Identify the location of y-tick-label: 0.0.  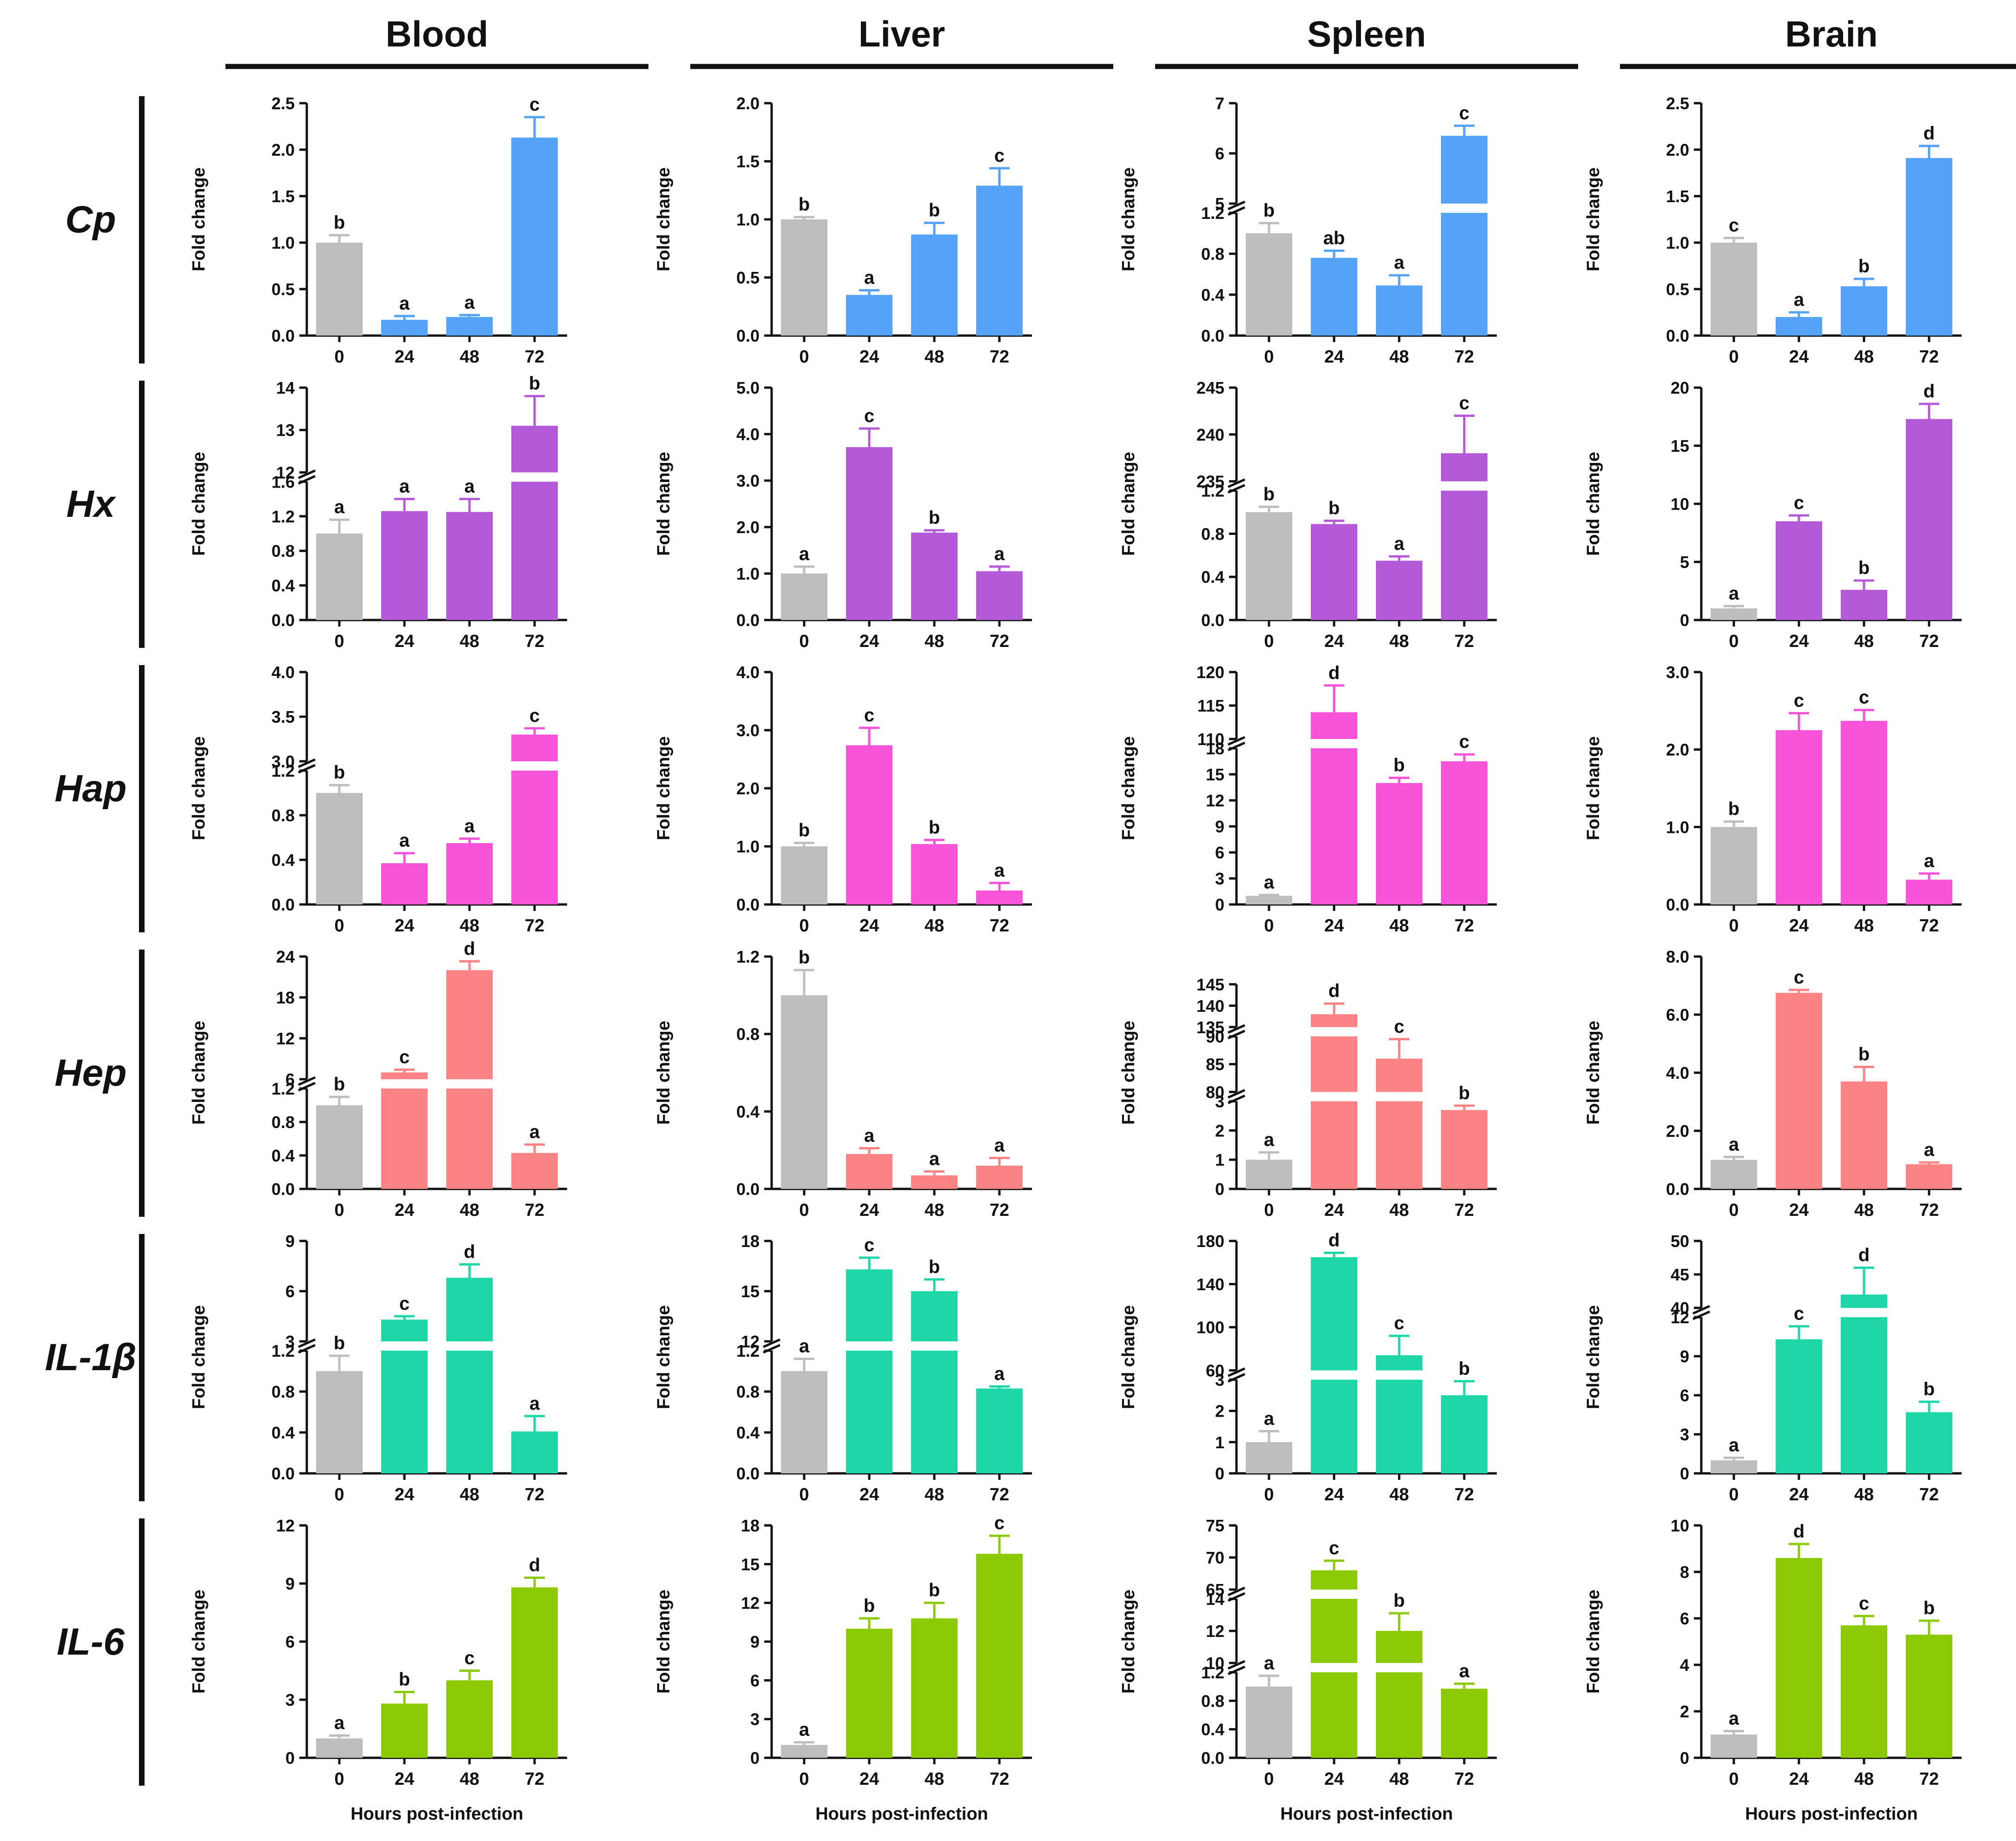
(748, 1189).